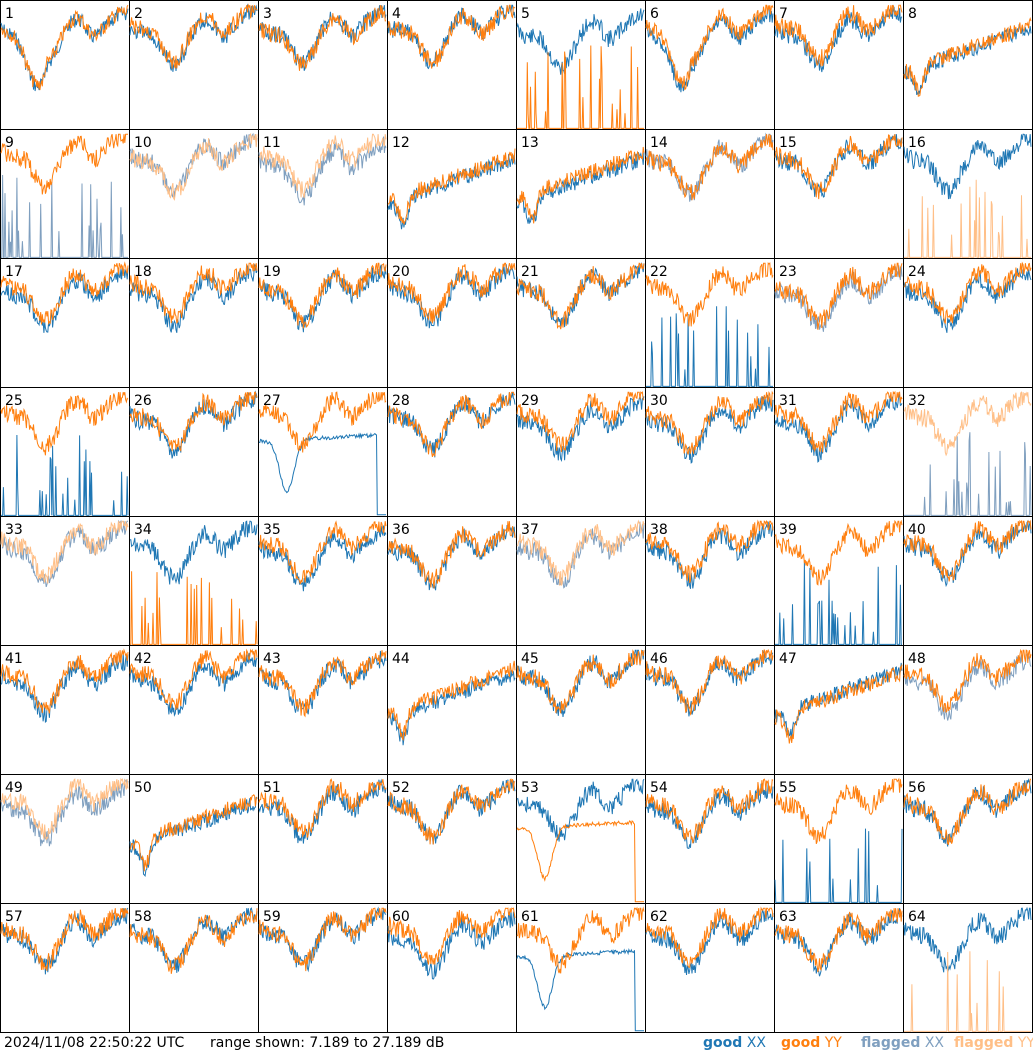  Describe the element at coordinates (659, 788) in the screenshot. I see `panel-label: 54` at that location.